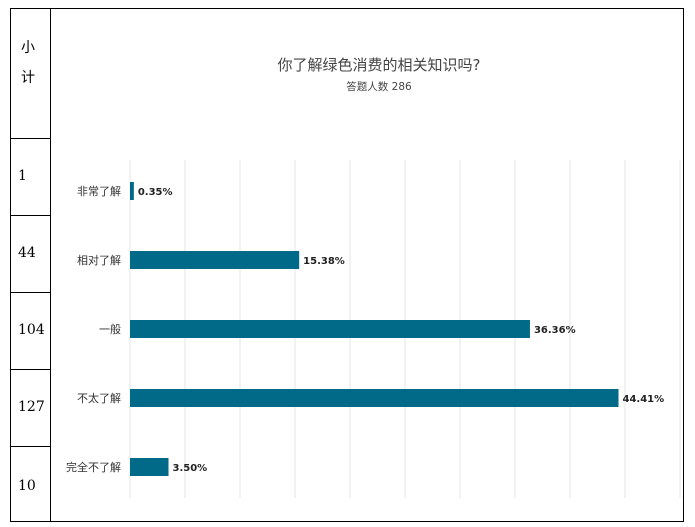 The height and width of the screenshot is (527, 695). I want to click on count-cell: 1, so click(30, 177).